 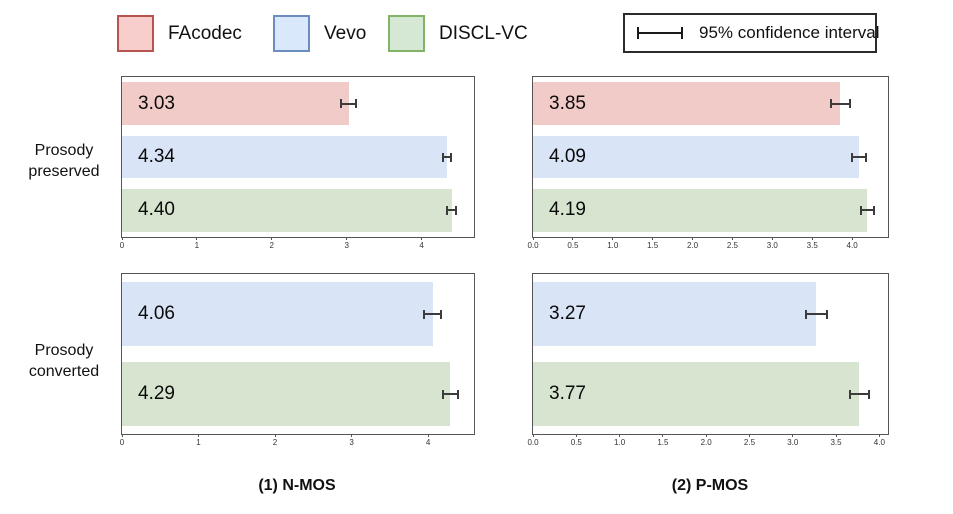 What do you see at coordinates (428, 442) in the screenshot?
I see `x-tick-label: 4` at bounding box center [428, 442].